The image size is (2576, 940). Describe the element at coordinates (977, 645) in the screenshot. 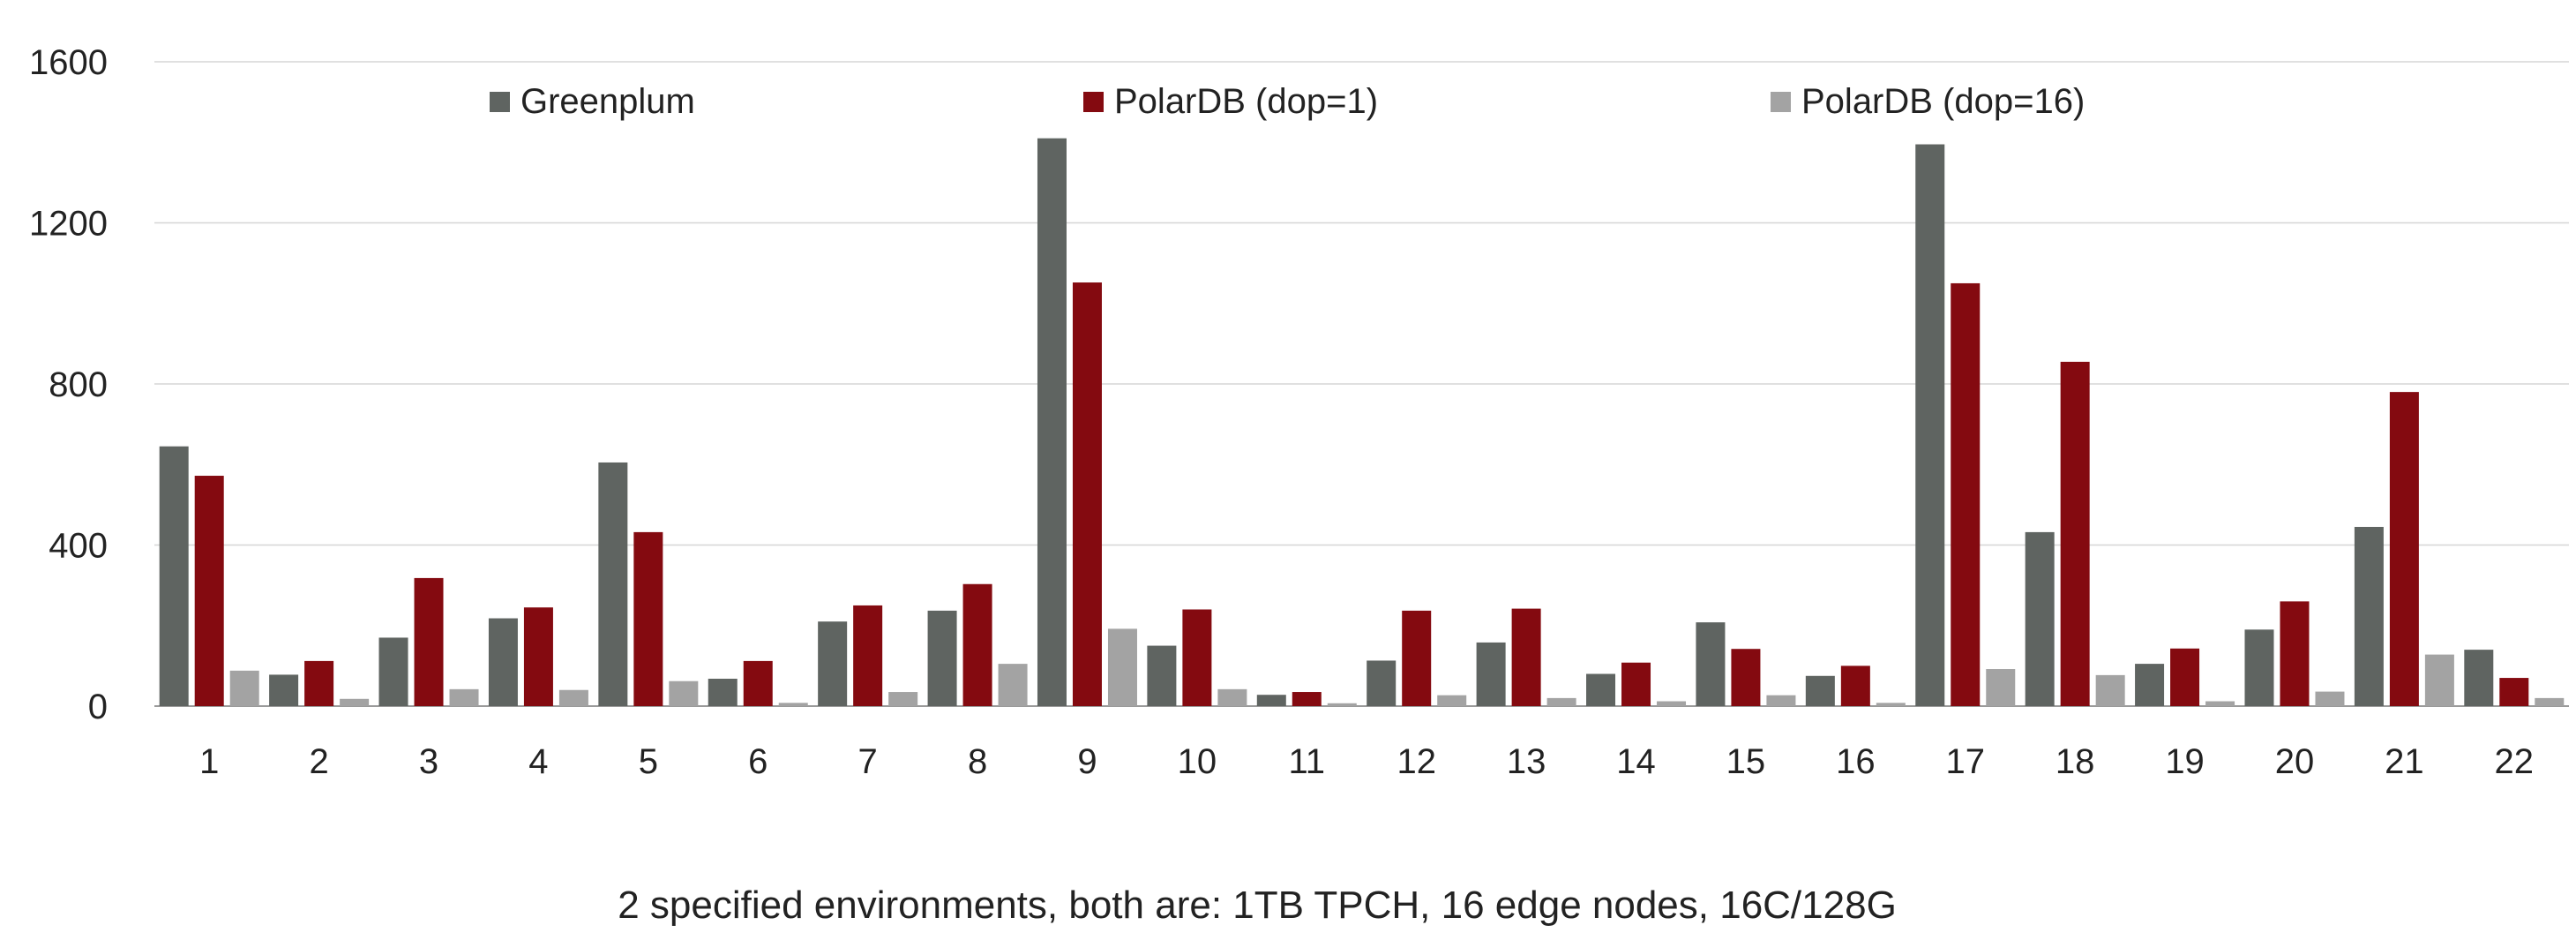

I see `bar-polardb-dop1-q8` at that location.